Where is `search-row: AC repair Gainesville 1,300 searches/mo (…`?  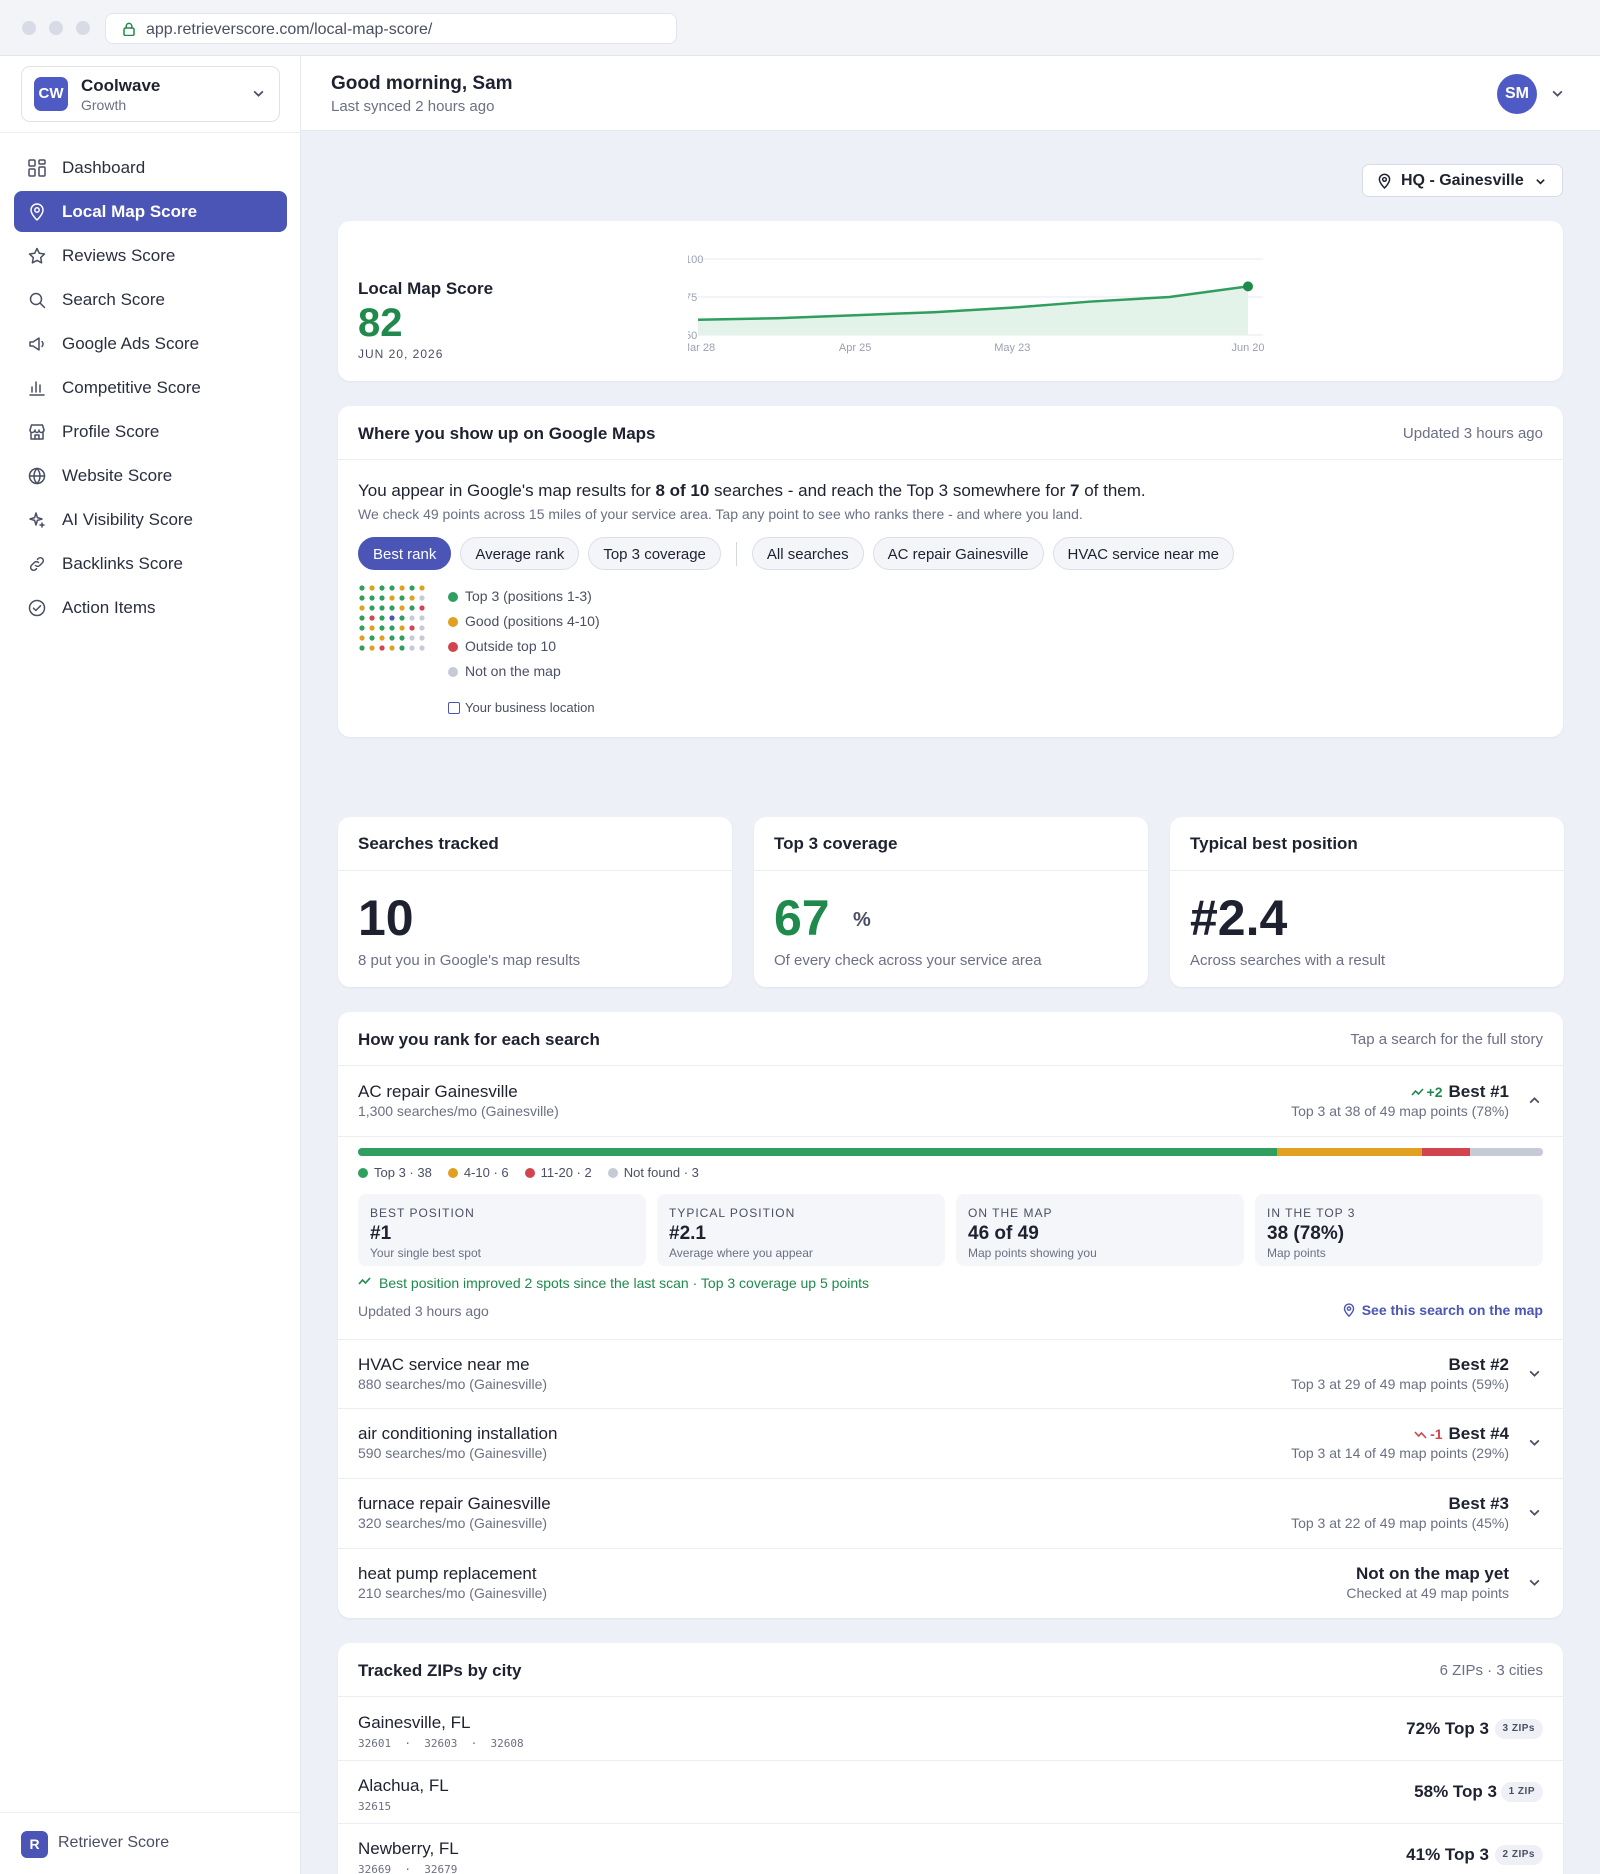
search-row: AC repair Gainesville 1,300 searches/mo (… is located at coordinates (950, 1101).